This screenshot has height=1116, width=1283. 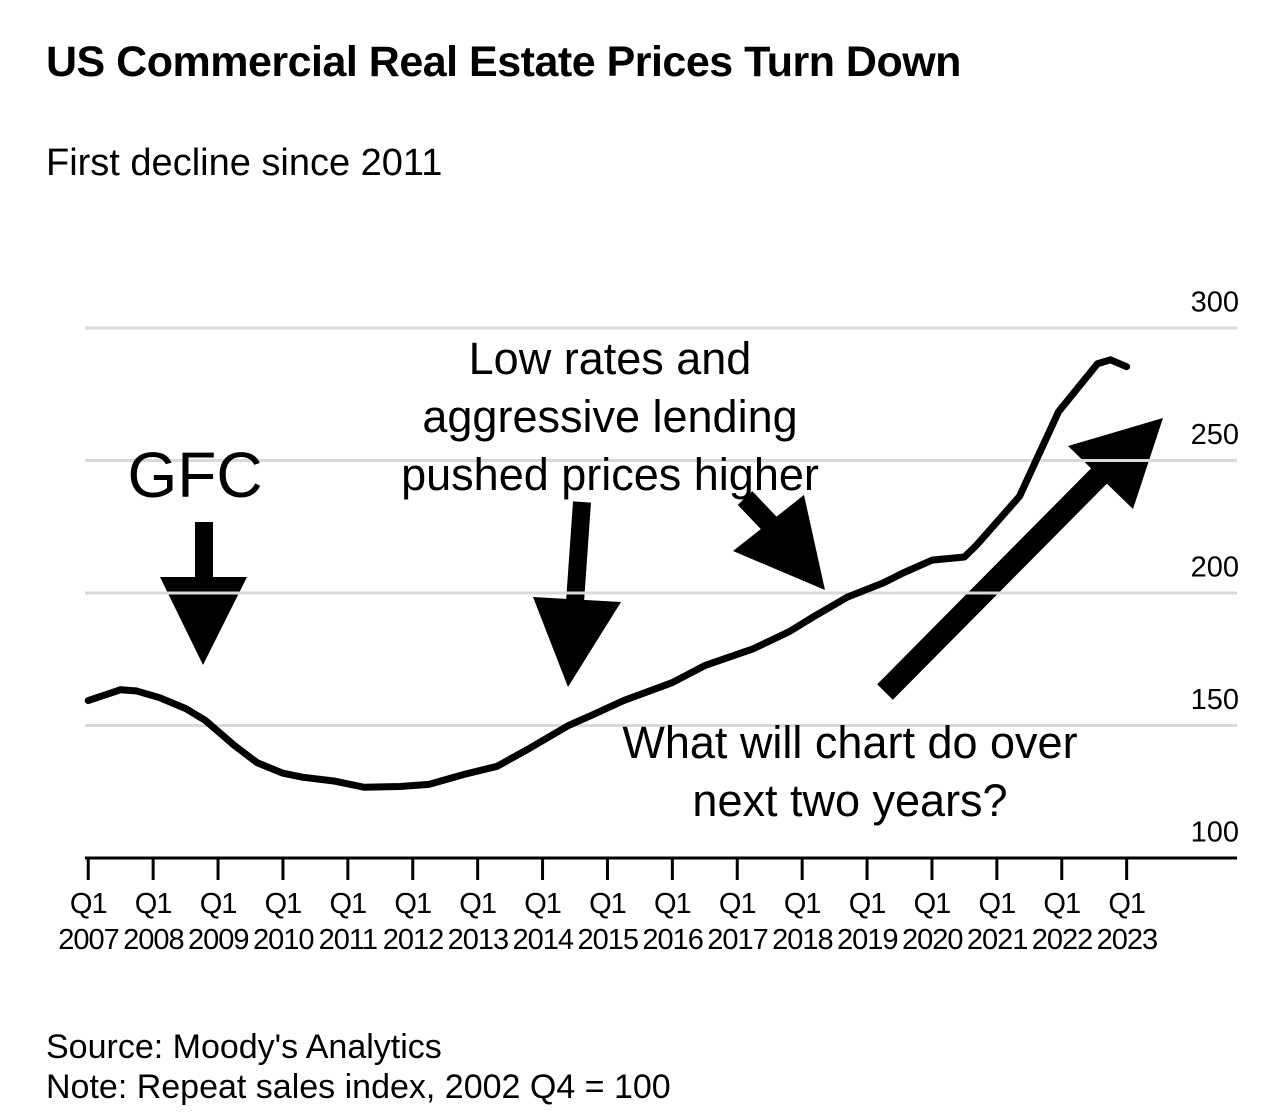 What do you see at coordinates (1127, 922) in the screenshot?
I see `x-tick-label: Q1 2023` at bounding box center [1127, 922].